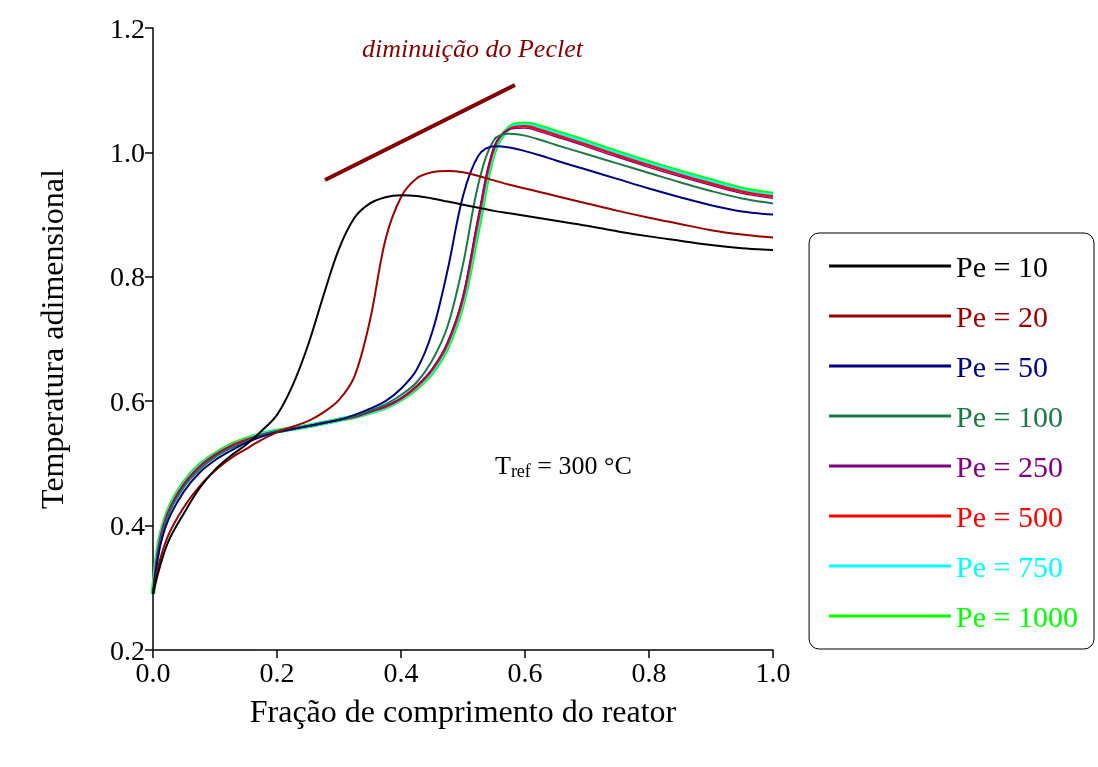 This screenshot has width=1098, height=767. What do you see at coordinates (52, 338) in the screenshot?
I see `y-axis-title: Temperatura adimensional` at bounding box center [52, 338].